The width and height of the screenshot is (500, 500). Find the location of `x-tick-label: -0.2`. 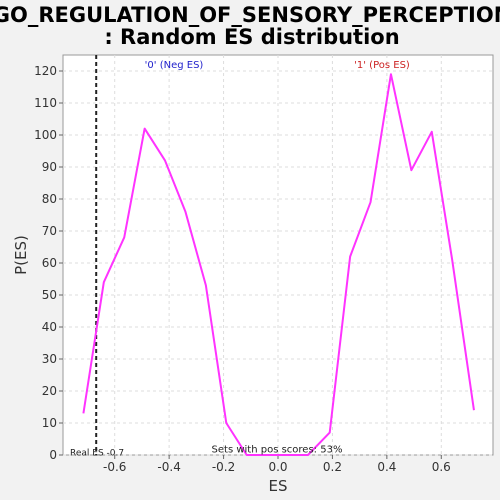

x-tick-label: -0.2 is located at coordinates (223, 467).